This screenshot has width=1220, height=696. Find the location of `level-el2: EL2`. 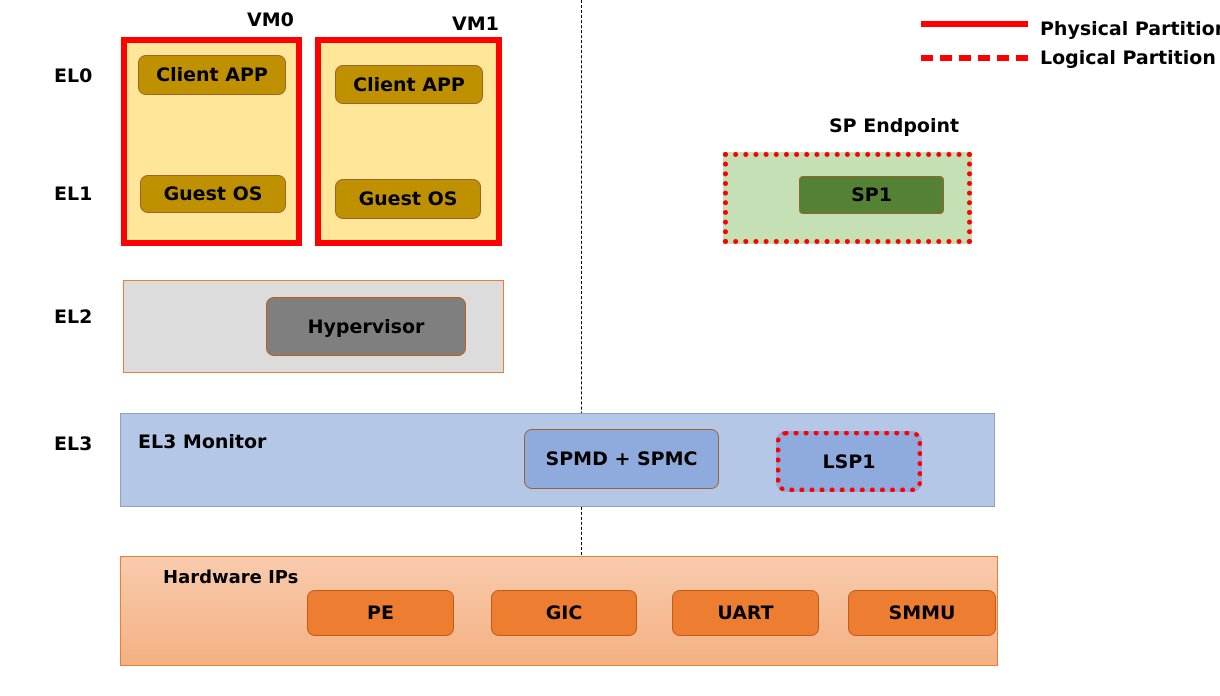

level-el2: EL2 is located at coordinates (73, 317).